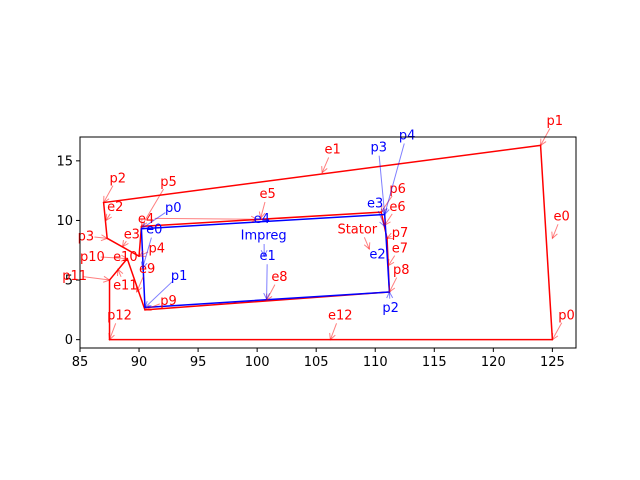 The width and height of the screenshot is (640, 480). What do you see at coordinates (340, 315) in the screenshot?
I see `annotation-label: e12` at bounding box center [340, 315].